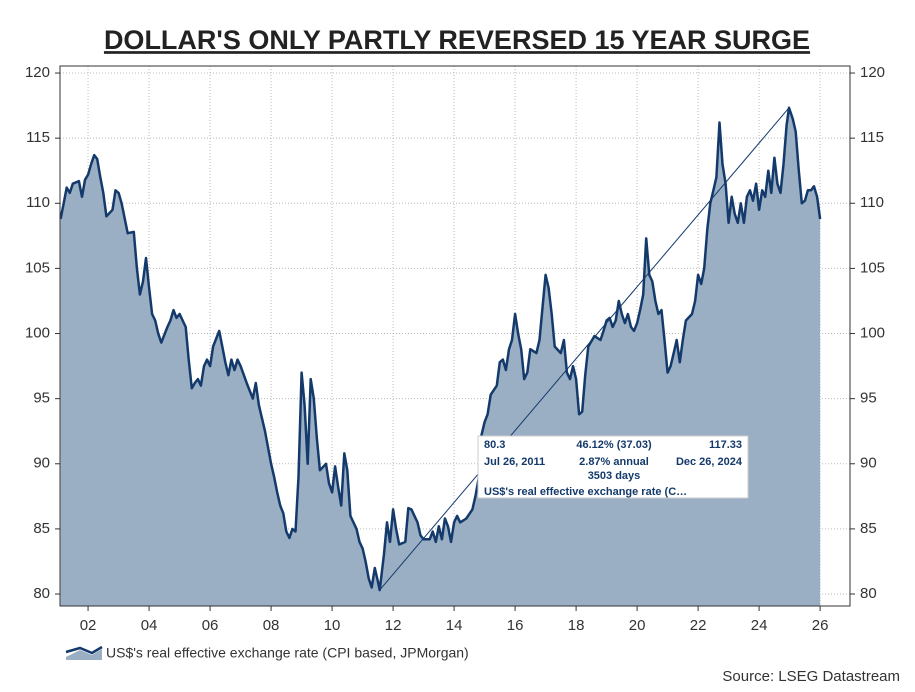 The width and height of the screenshot is (915, 692). Describe the element at coordinates (41, 593) in the screenshot. I see `y-tick-label: 80` at that location.